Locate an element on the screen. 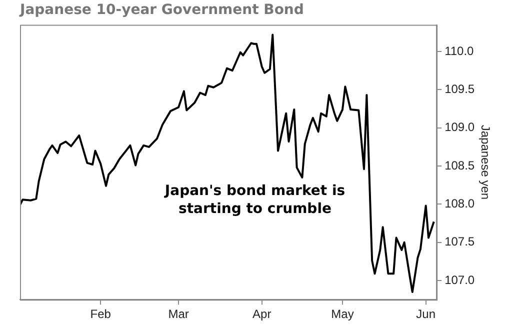 The image size is (510, 325). y-tick-label: 109.5 is located at coordinates (459, 89).